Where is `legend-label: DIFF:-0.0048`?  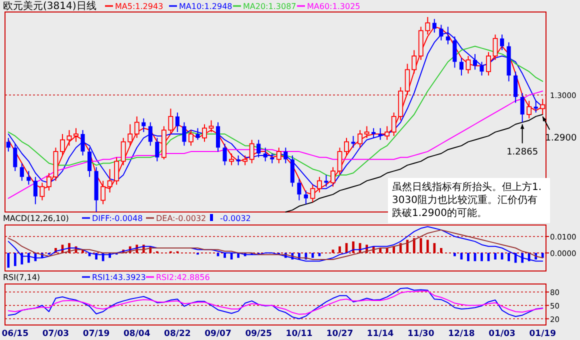 legend-label: DIFF:-0.0048 is located at coordinates (117, 218).